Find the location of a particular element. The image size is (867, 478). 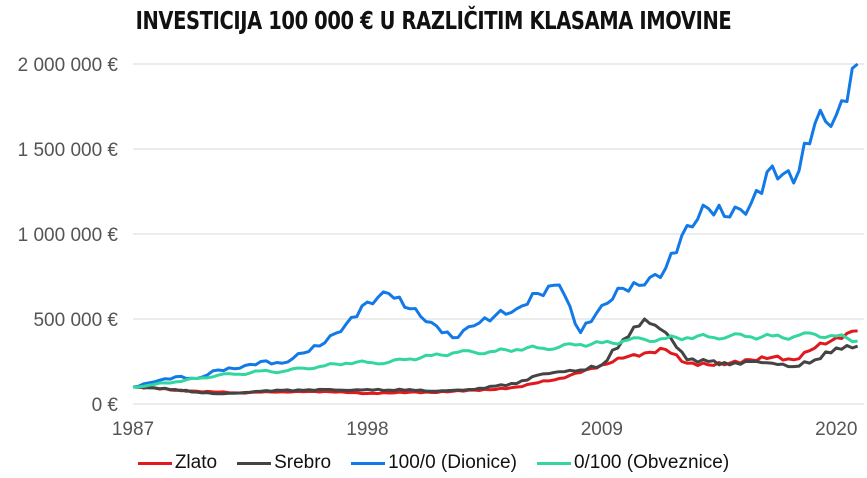

legend-item: 100/0 (Dionice) is located at coordinates (434, 463).